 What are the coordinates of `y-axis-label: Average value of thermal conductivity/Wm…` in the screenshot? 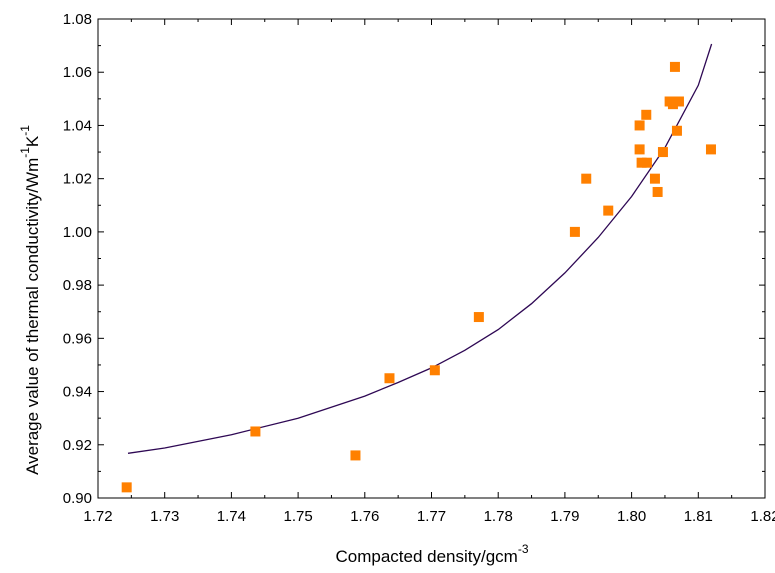 It's located at (30, 300).